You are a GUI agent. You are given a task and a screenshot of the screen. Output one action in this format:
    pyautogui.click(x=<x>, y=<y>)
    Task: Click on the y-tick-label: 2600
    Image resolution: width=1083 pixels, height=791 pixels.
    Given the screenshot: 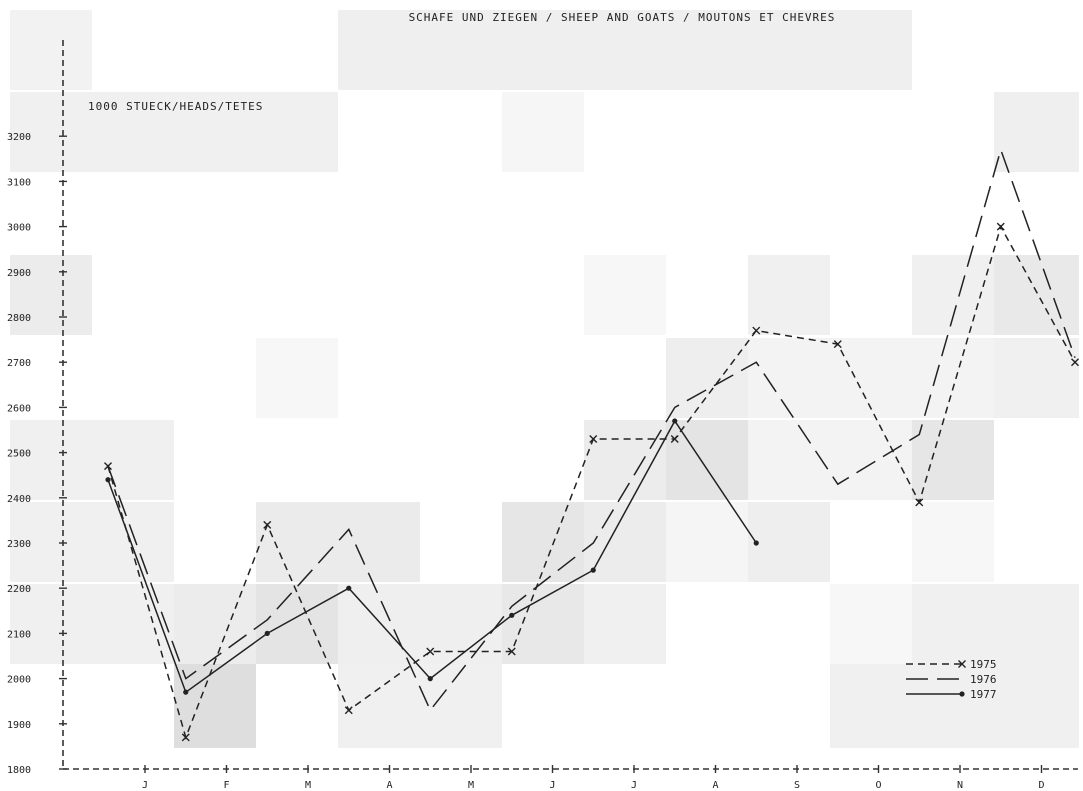 What is the action you would take?
    pyautogui.click(x=19, y=408)
    